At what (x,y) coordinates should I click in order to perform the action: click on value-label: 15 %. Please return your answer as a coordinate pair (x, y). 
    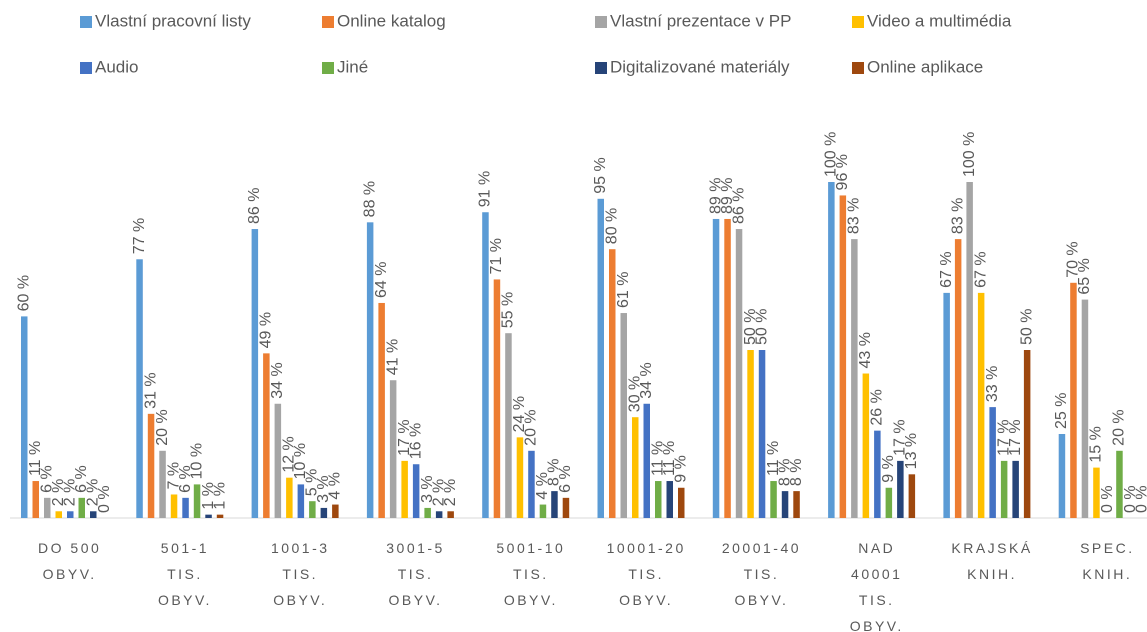
    Looking at the image, I should click on (1096, 444).